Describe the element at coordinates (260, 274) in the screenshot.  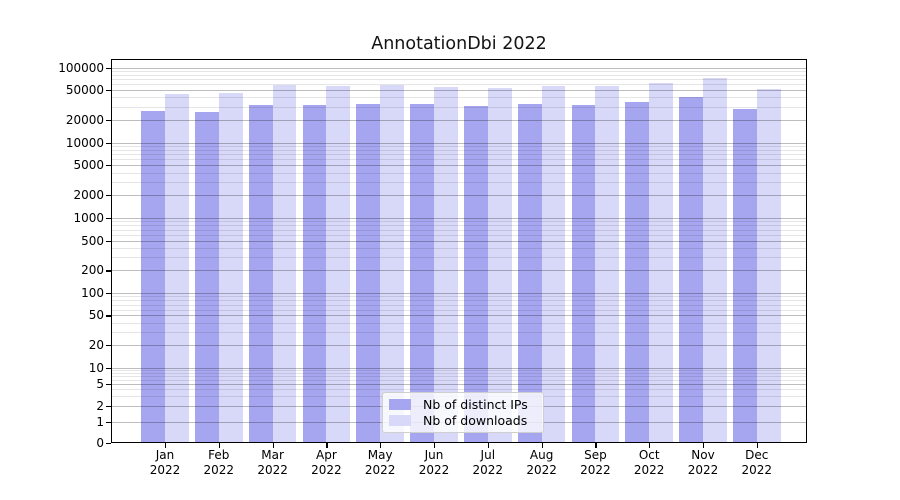
I see `bar-distinct-ips-mar` at that location.